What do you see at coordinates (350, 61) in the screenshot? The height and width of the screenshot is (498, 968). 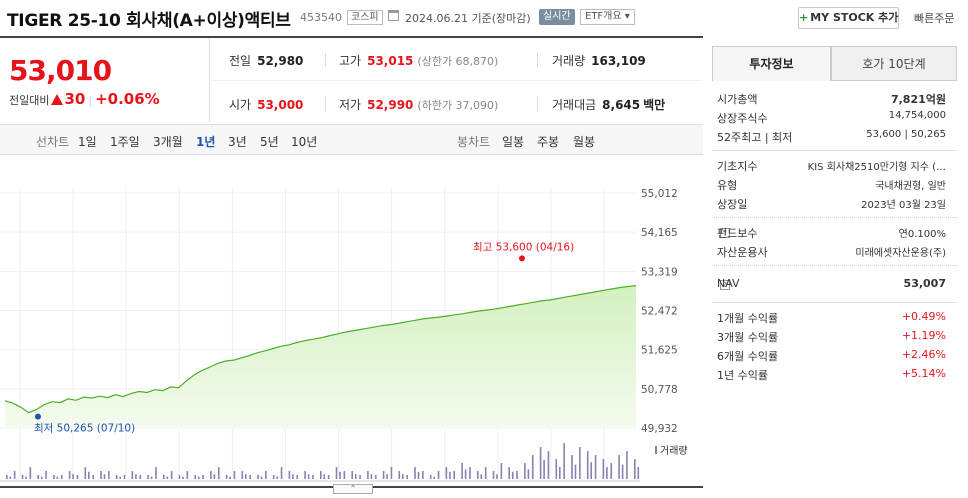 I see `quote-label: 고가` at bounding box center [350, 61].